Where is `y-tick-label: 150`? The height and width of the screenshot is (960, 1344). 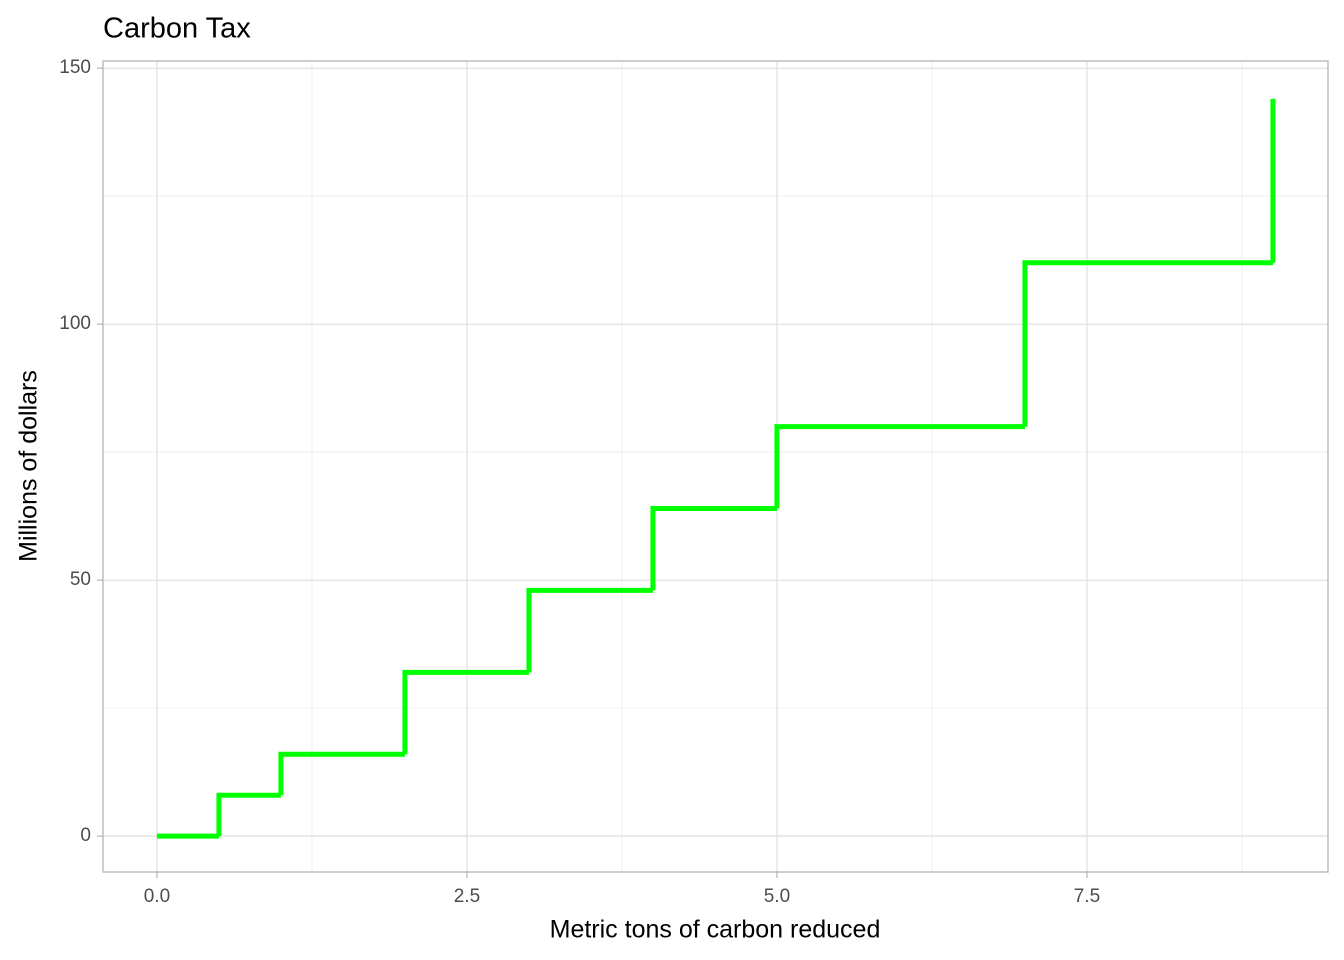
y-tick-label: 150 is located at coordinates (75, 67).